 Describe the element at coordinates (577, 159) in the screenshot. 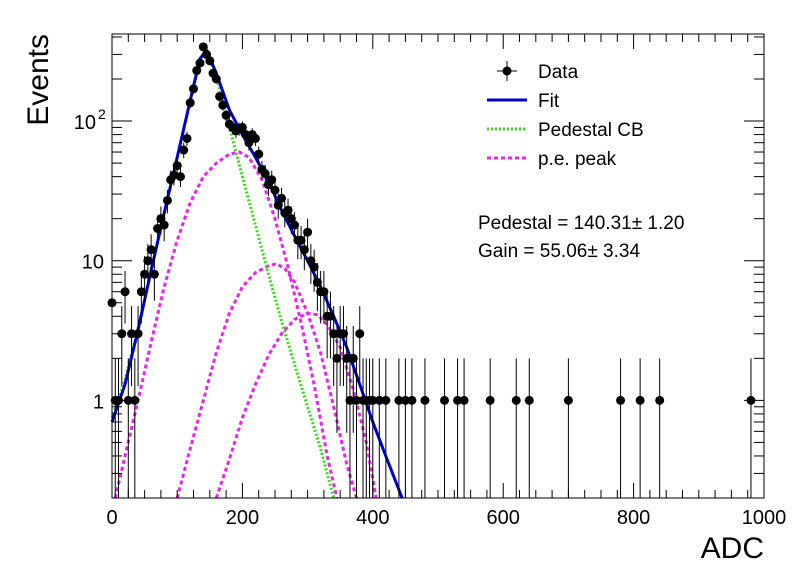

I see `legend-label: p.e. peak` at that location.